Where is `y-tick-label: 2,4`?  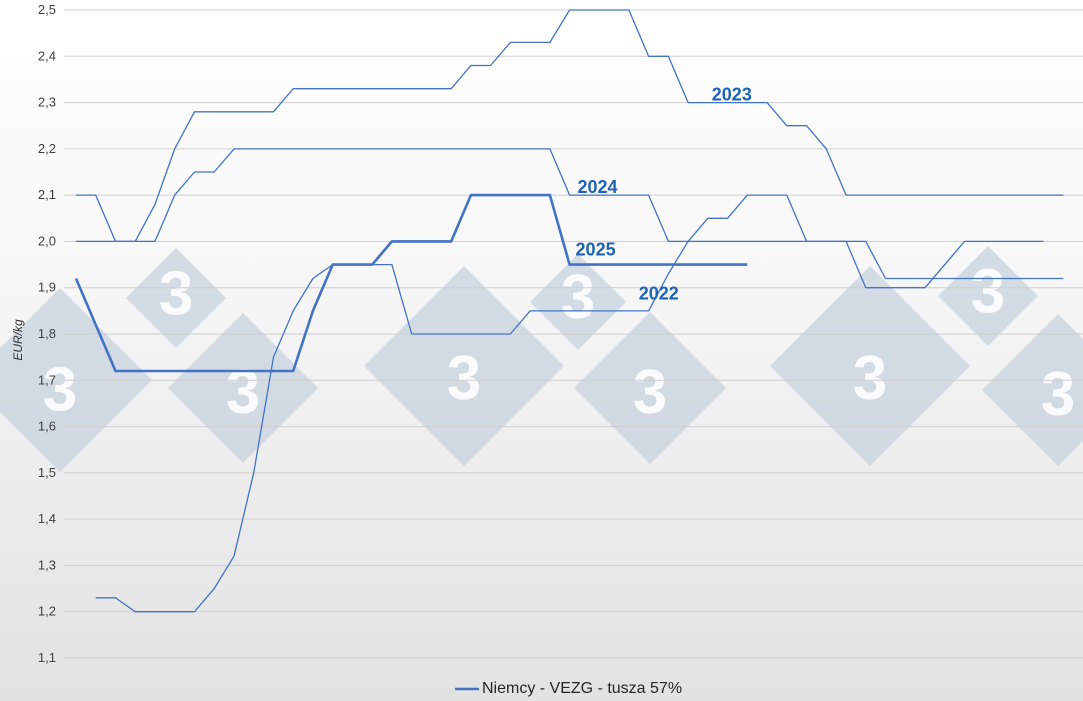
y-tick-label: 2,4 is located at coordinates (47, 55).